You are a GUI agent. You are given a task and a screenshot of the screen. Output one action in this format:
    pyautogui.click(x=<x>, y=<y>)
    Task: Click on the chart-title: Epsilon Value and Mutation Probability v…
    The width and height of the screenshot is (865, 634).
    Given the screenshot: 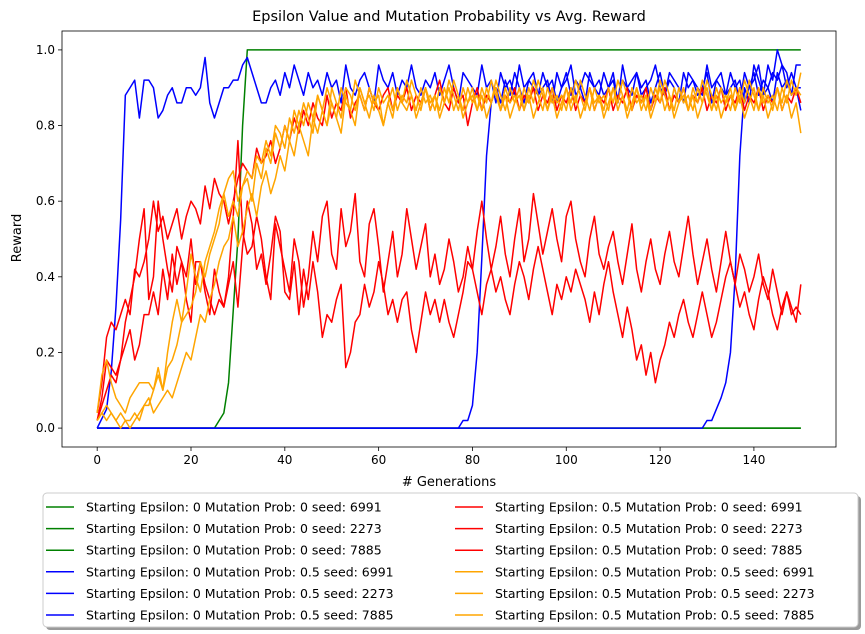 What is the action you would take?
    pyautogui.click(x=449, y=17)
    